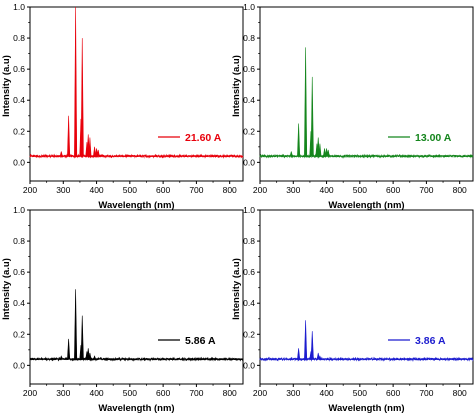  Describe the element at coordinates (433, 138) in the screenshot. I see `legend-label: 13.00 A` at that location.